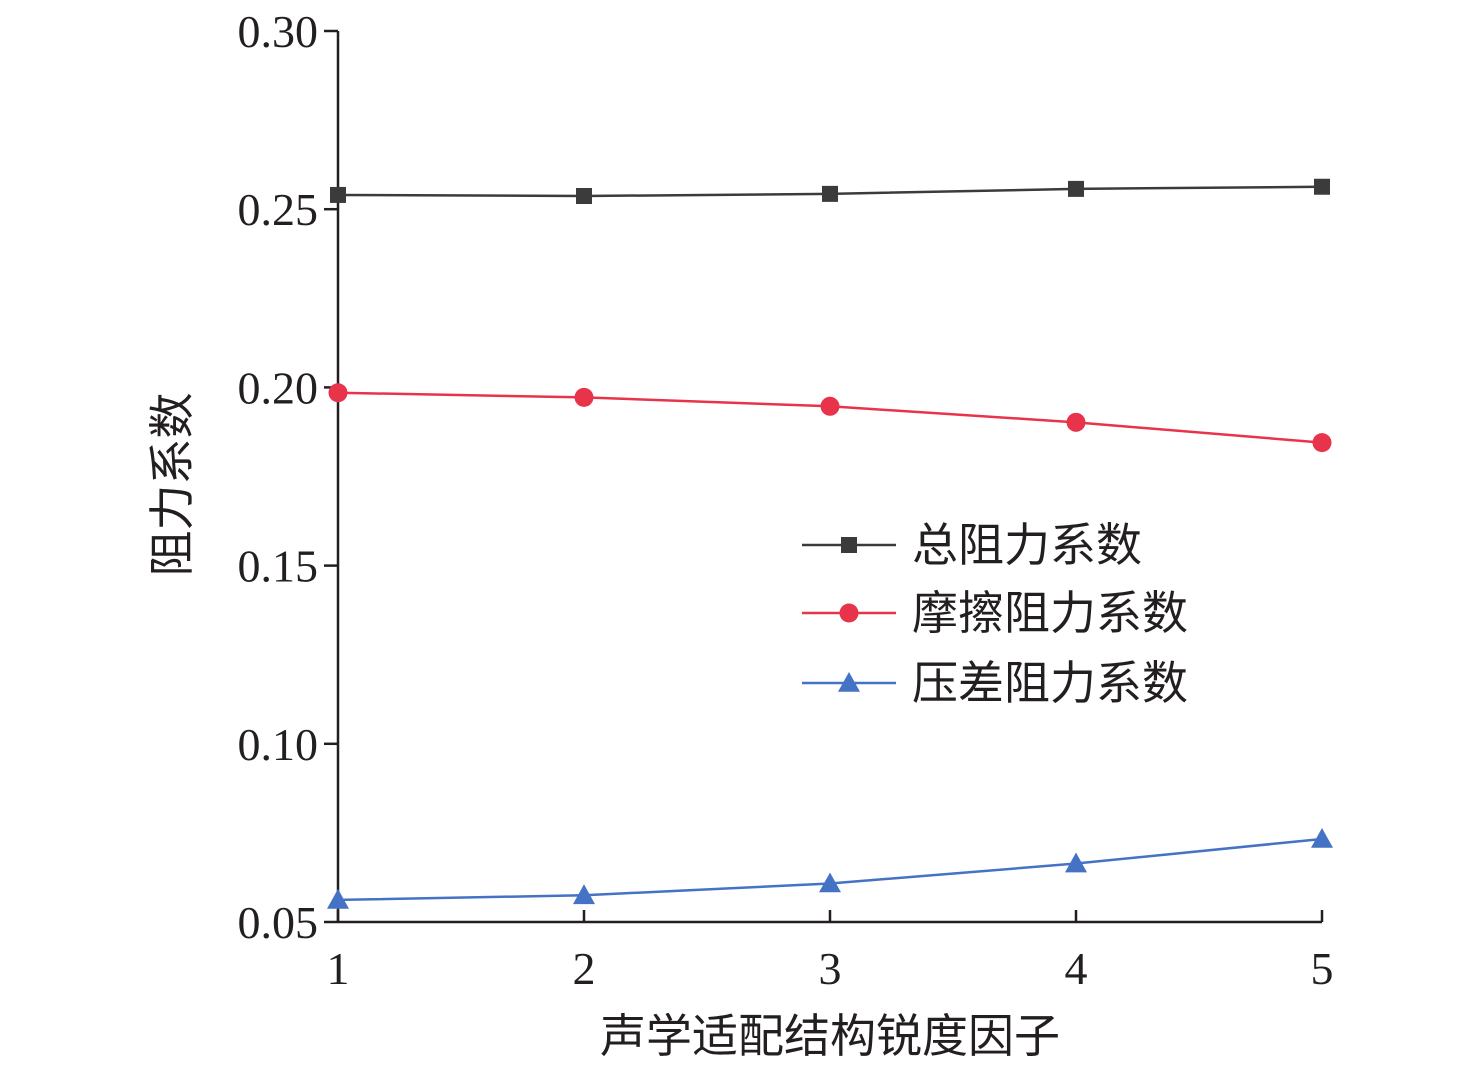  Describe the element at coordinates (278, 922) in the screenshot. I see `y-tick-label: 0.05` at that location.